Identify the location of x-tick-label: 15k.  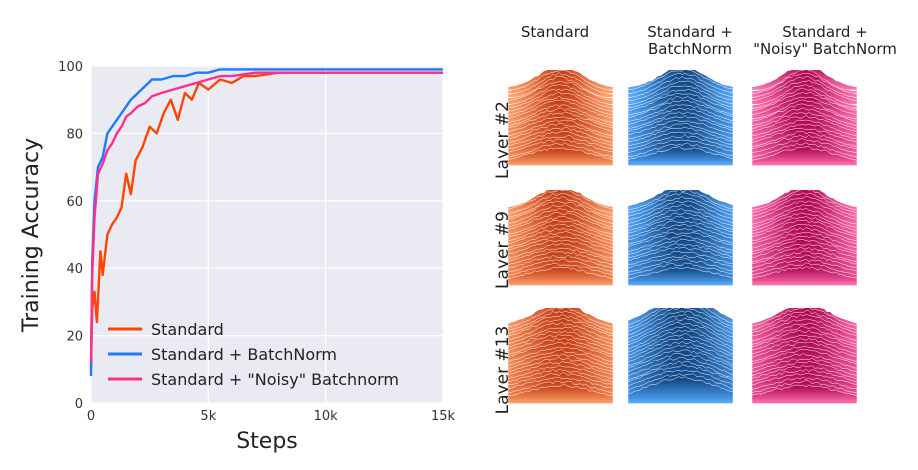
(443, 416).